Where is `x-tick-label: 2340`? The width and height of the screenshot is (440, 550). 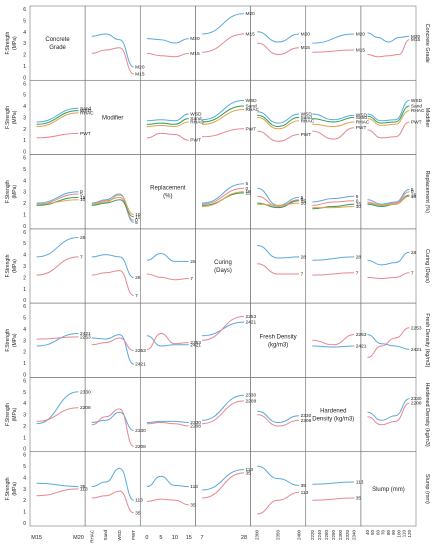
x-tick-label: 2340 is located at coordinates (354, 535).